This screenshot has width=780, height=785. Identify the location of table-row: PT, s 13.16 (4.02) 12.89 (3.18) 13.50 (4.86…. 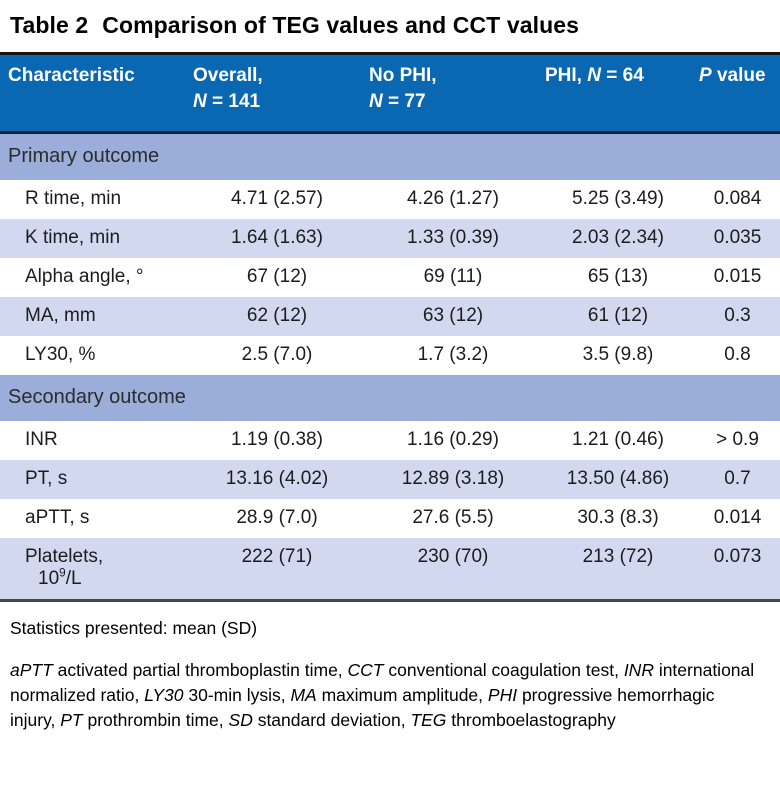
(390, 479).